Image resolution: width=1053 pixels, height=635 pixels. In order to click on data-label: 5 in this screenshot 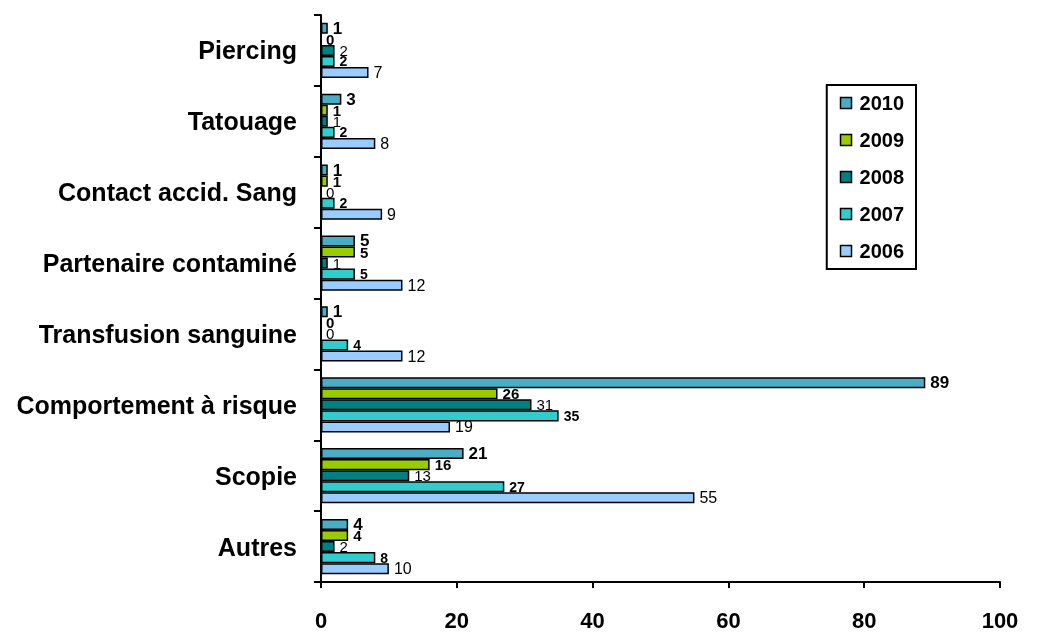, I will do `click(363, 274)`.